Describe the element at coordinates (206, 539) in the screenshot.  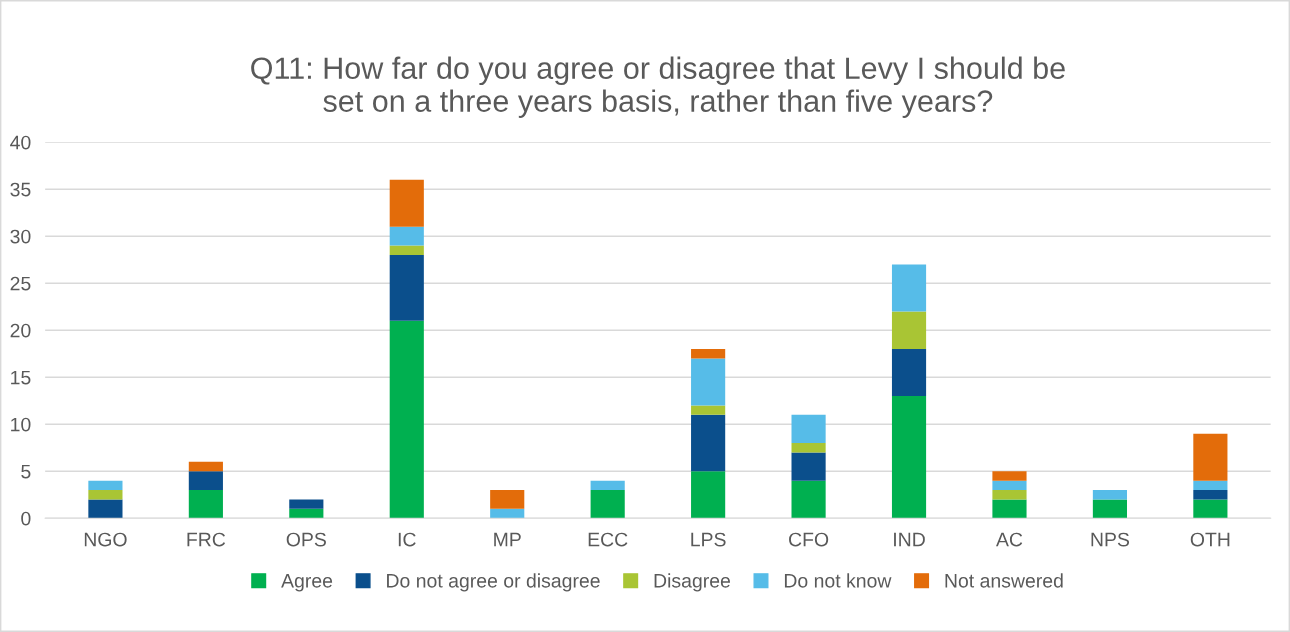
I see `x-tick-label: FRC` at that location.